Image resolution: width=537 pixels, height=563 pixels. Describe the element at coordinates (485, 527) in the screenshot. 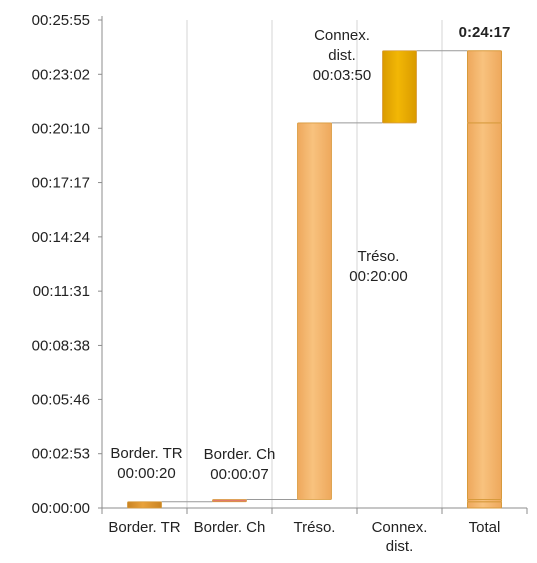

I see `x-tick-label: Total` at that location.